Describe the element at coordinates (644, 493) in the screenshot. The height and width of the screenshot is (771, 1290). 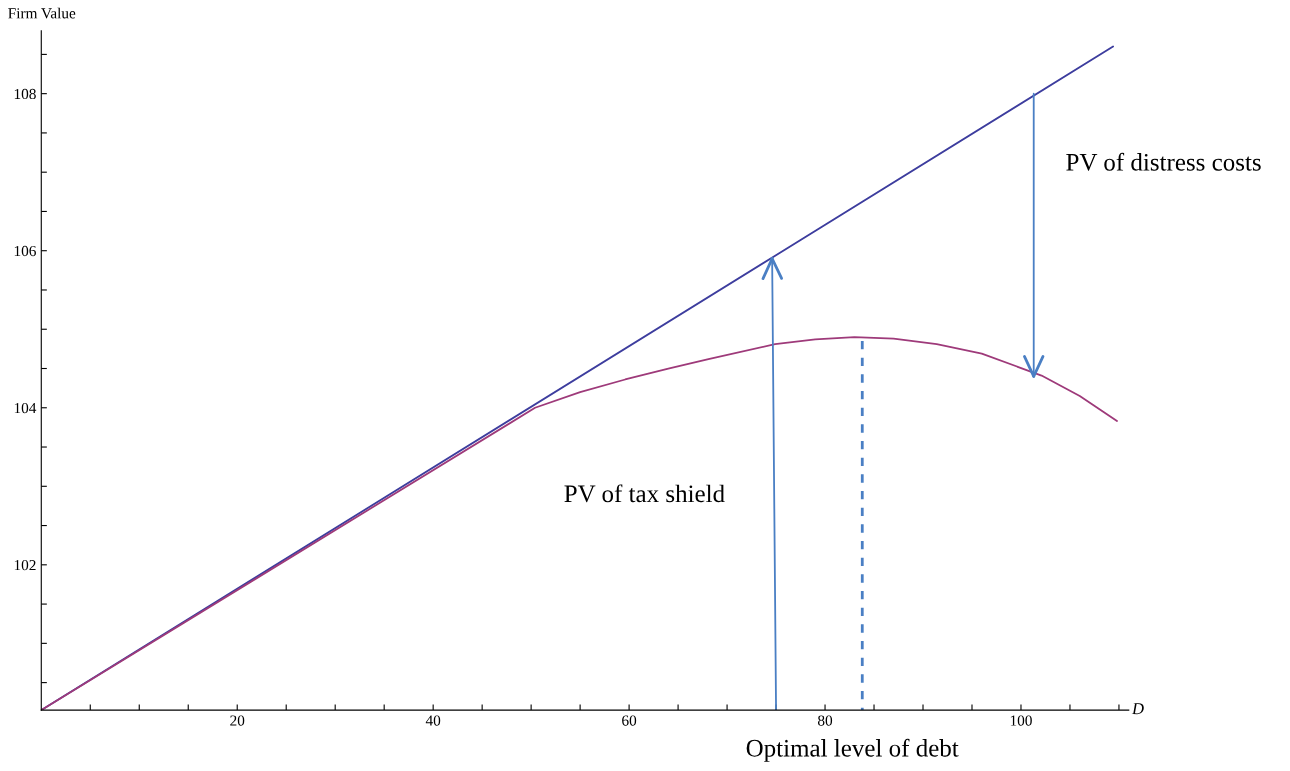
I see `annotation: PV of tax shield` at that location.